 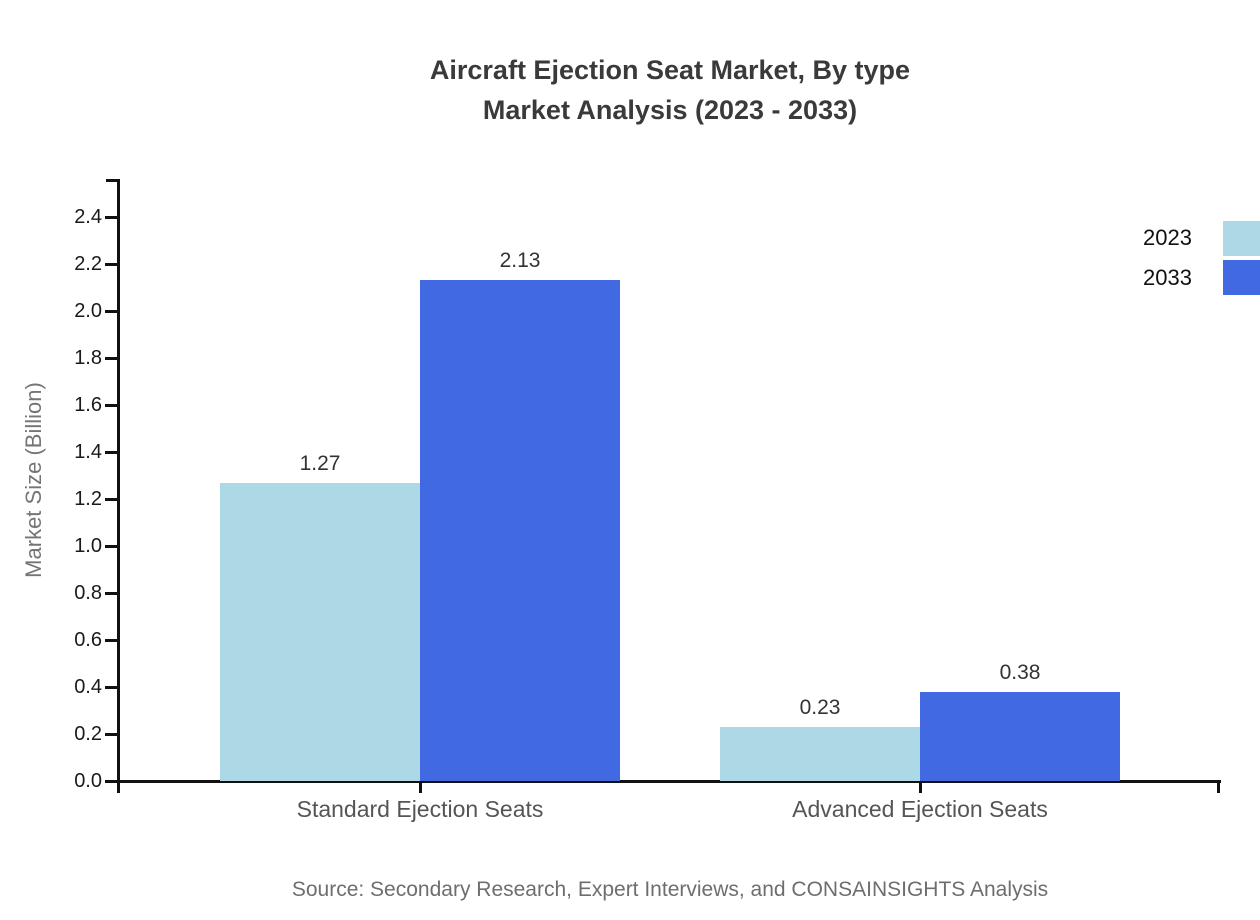 I want to click on x-axis-right-end-tick, so click(x=1218, y=787).